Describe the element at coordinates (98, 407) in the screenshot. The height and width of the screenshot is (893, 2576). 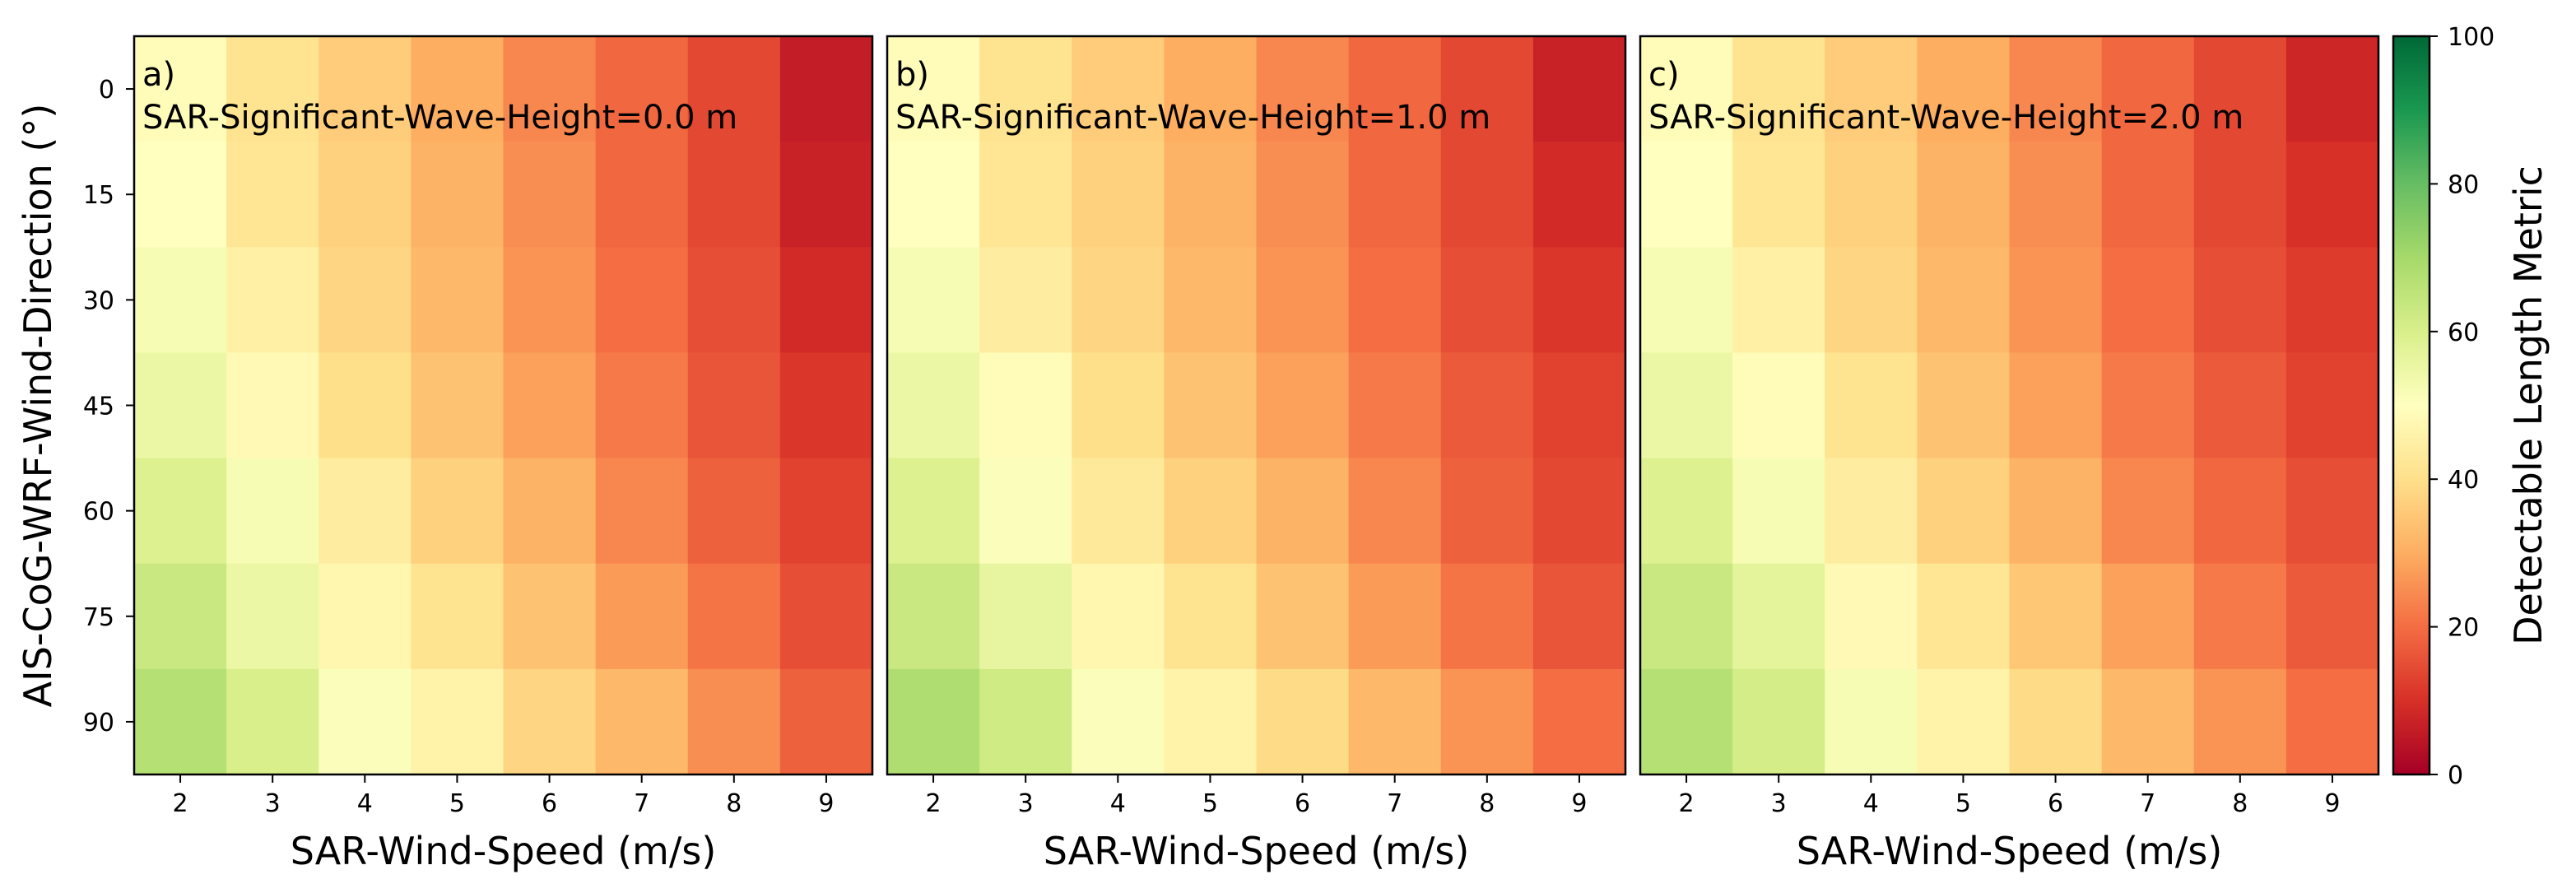
I see `y-tick-label: 45` at that location.